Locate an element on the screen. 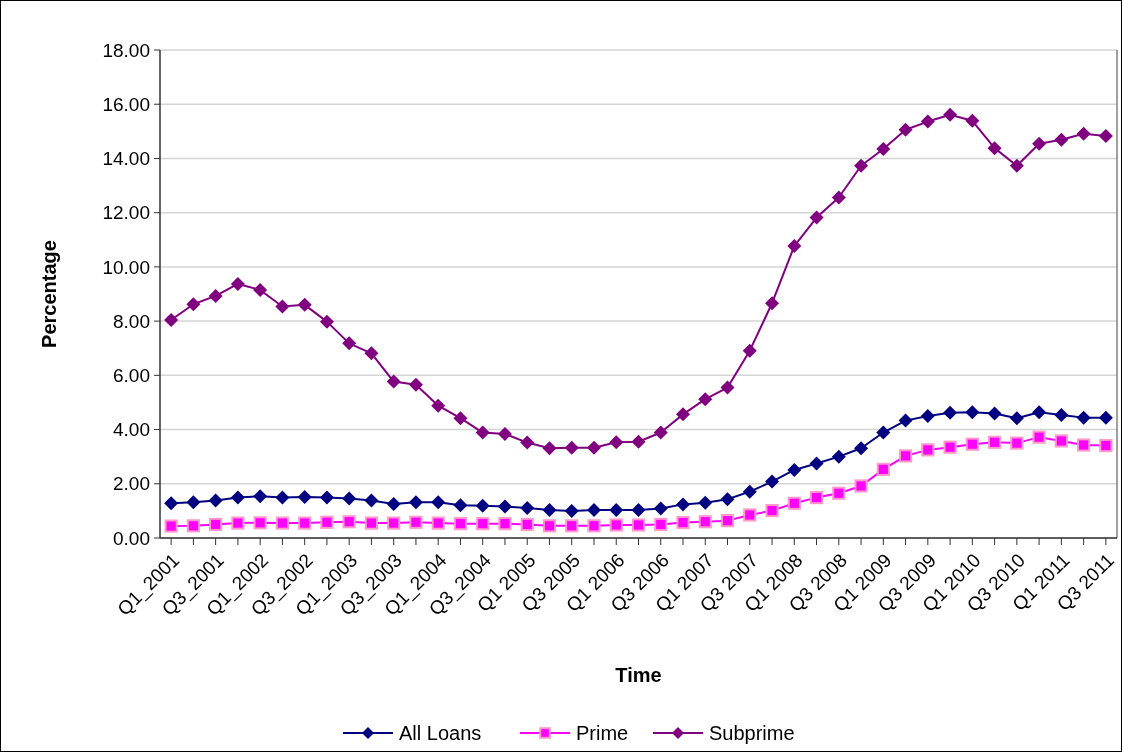 The image size is (1122, 752). legend-label: Subprime is located at coordinates (752, 733).